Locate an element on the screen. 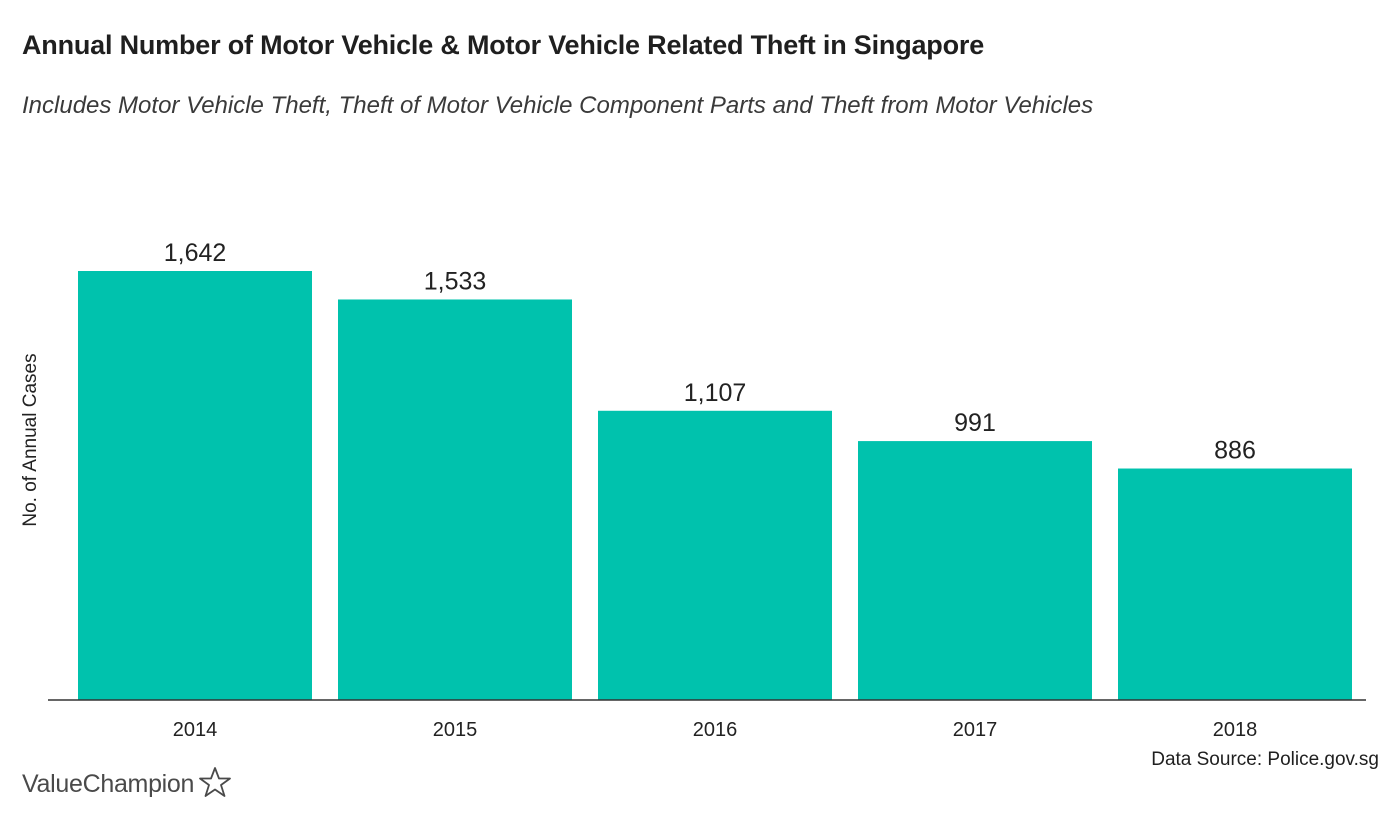  brand-logo: ValueChampion is located at coordinates (127, 784).